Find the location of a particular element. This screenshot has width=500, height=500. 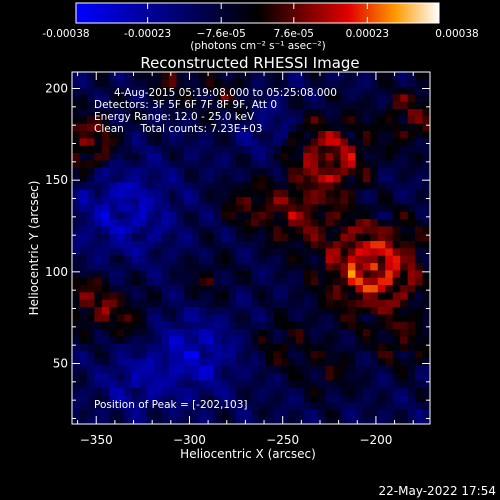

x-tick-label: −300 is located at coordinates (189, 440).